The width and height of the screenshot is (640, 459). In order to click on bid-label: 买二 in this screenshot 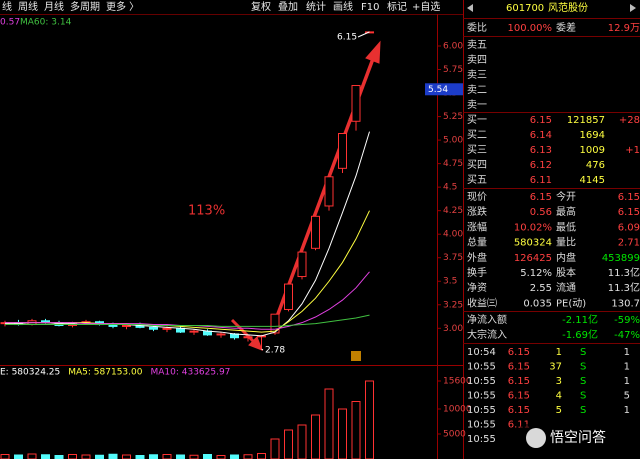, I will do `click(477, 135)`.